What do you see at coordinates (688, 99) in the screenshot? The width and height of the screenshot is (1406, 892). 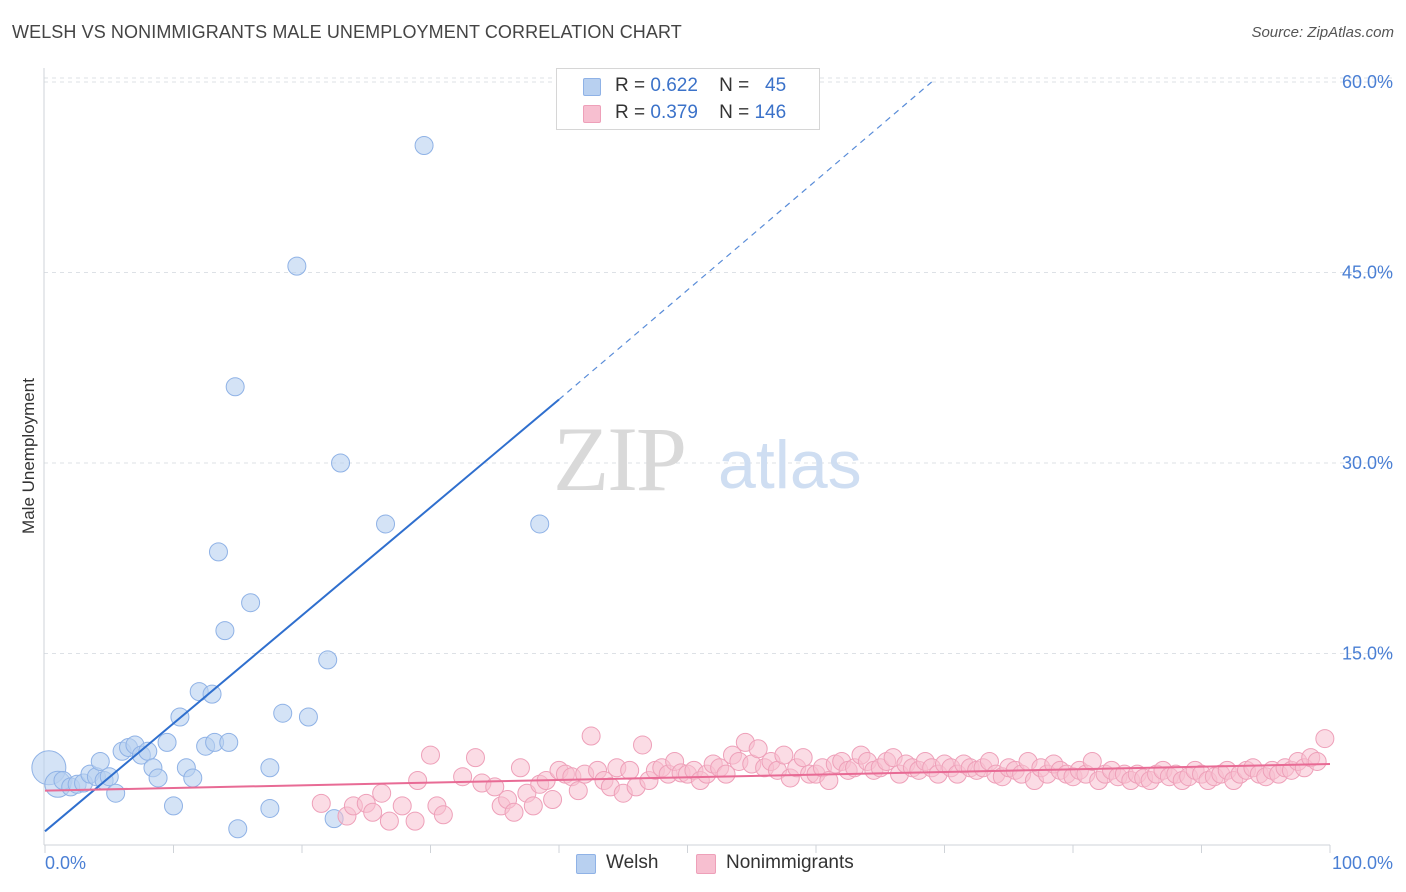 I see `correlation-legend: R = 0.622 N = 45 R = 0.379 N = 146` at bounding box center [688, 99].